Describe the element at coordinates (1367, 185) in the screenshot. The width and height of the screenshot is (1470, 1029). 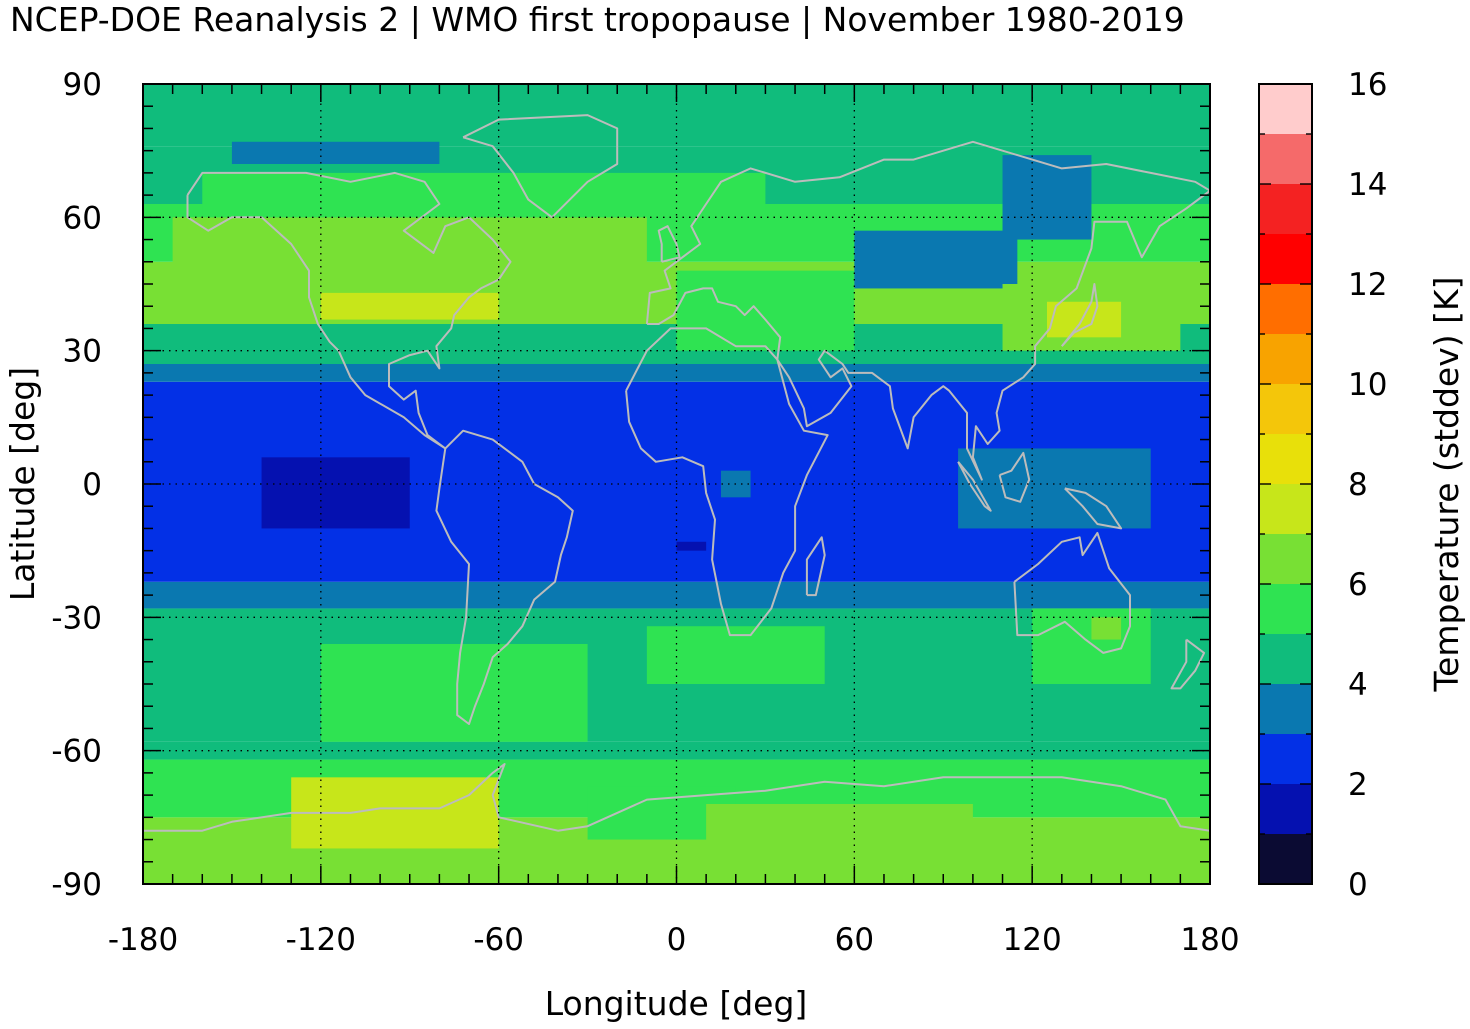
I see `colorbar-tick-label: 14` at that location.